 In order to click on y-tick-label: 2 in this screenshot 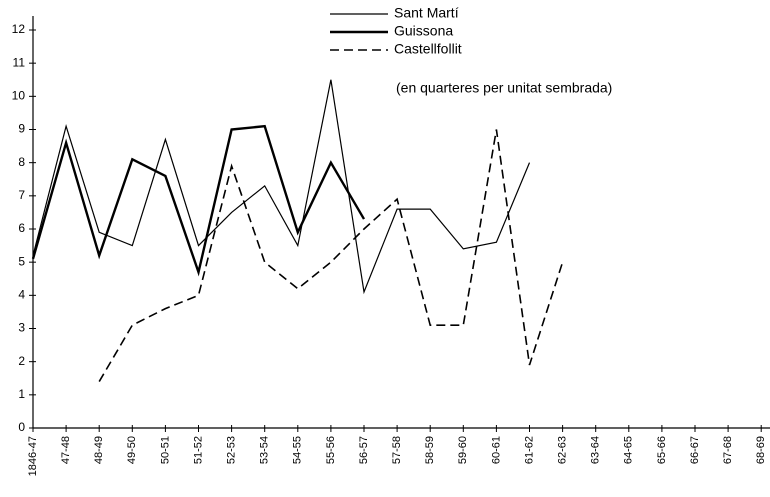, I will do `click(21, 361)`.